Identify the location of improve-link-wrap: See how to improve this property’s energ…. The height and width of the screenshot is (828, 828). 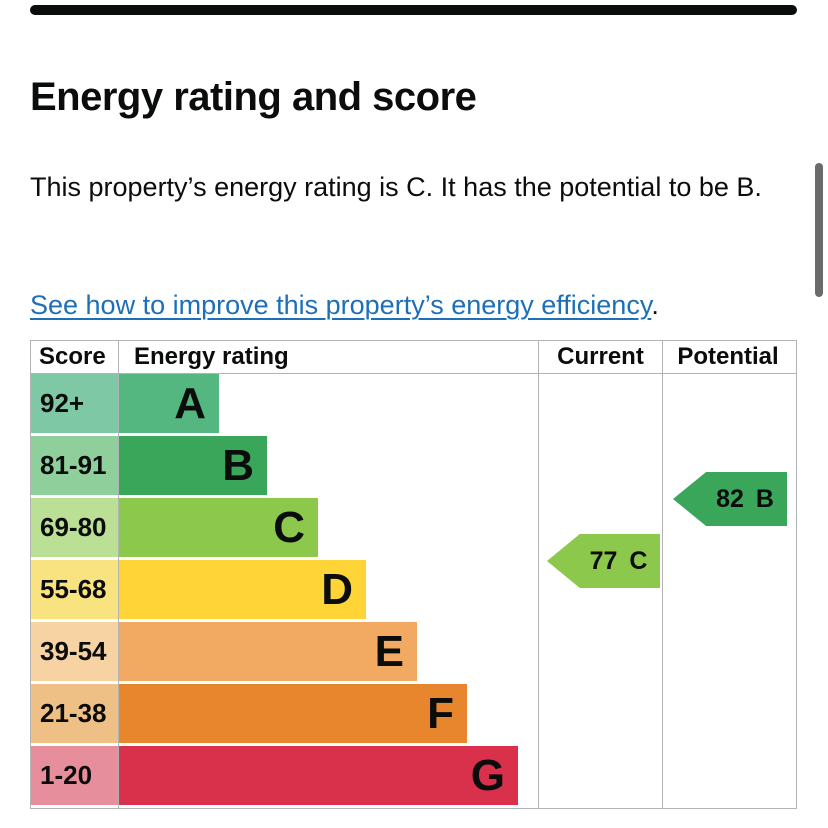
(417, 305).